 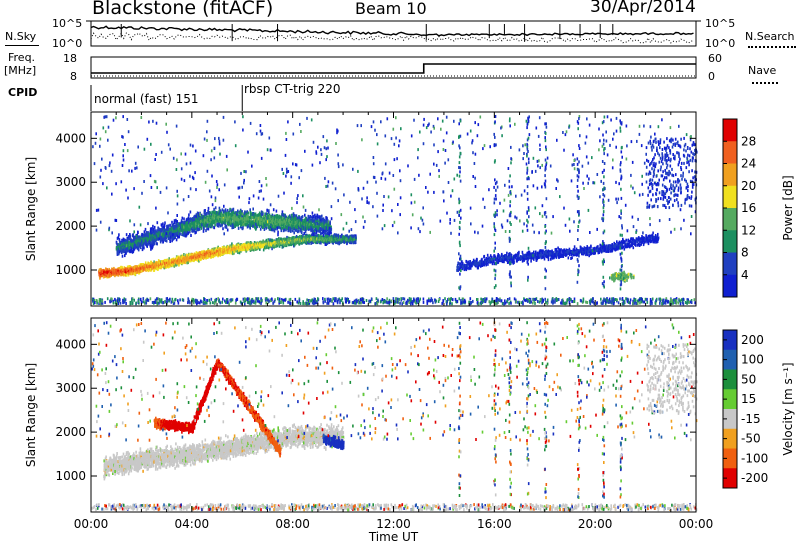 I want to click on frequency-line, so click(x=393, y=68).